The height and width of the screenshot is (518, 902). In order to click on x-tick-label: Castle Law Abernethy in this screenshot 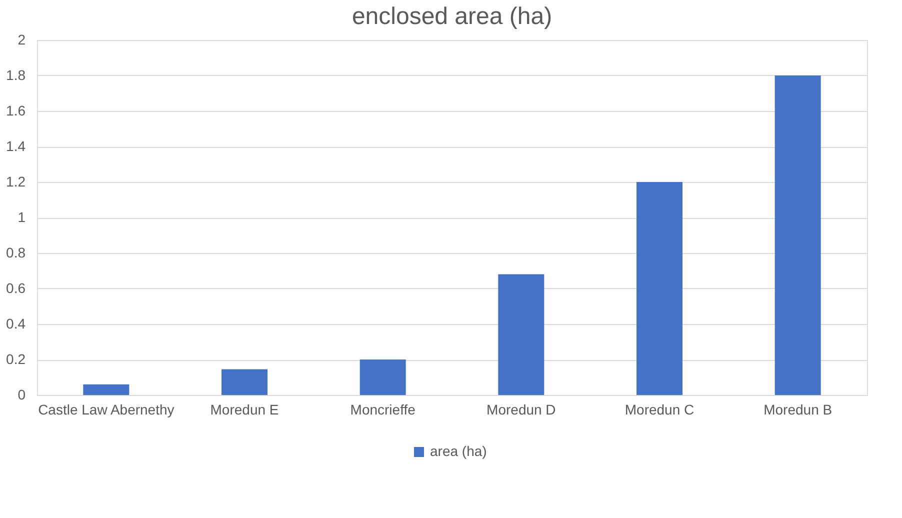, I will do `click(106, 410)`.